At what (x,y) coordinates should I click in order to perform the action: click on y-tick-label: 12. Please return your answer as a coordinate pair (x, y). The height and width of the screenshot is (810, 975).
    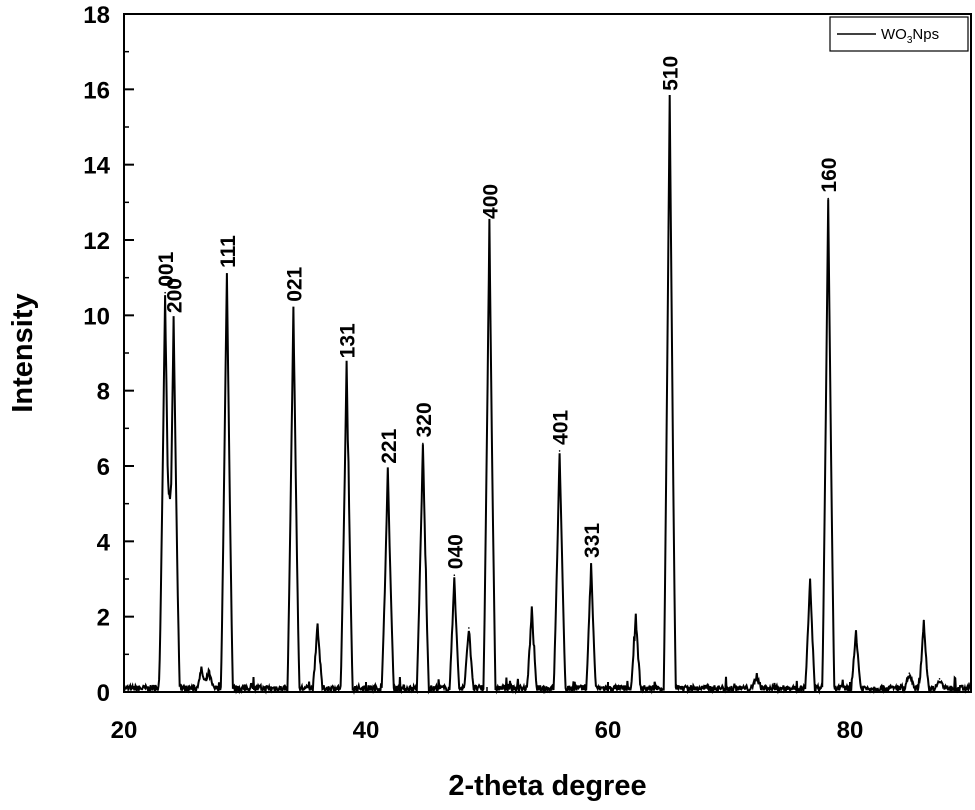
    Looking at the image, I should click on (96, 241).